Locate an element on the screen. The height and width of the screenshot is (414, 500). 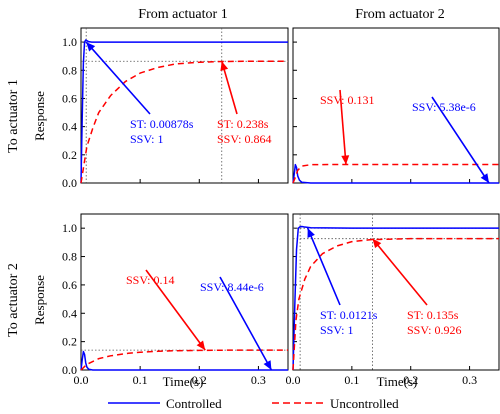
annotation-text: SSV: 0.864 is located at coordinates (244, 139).